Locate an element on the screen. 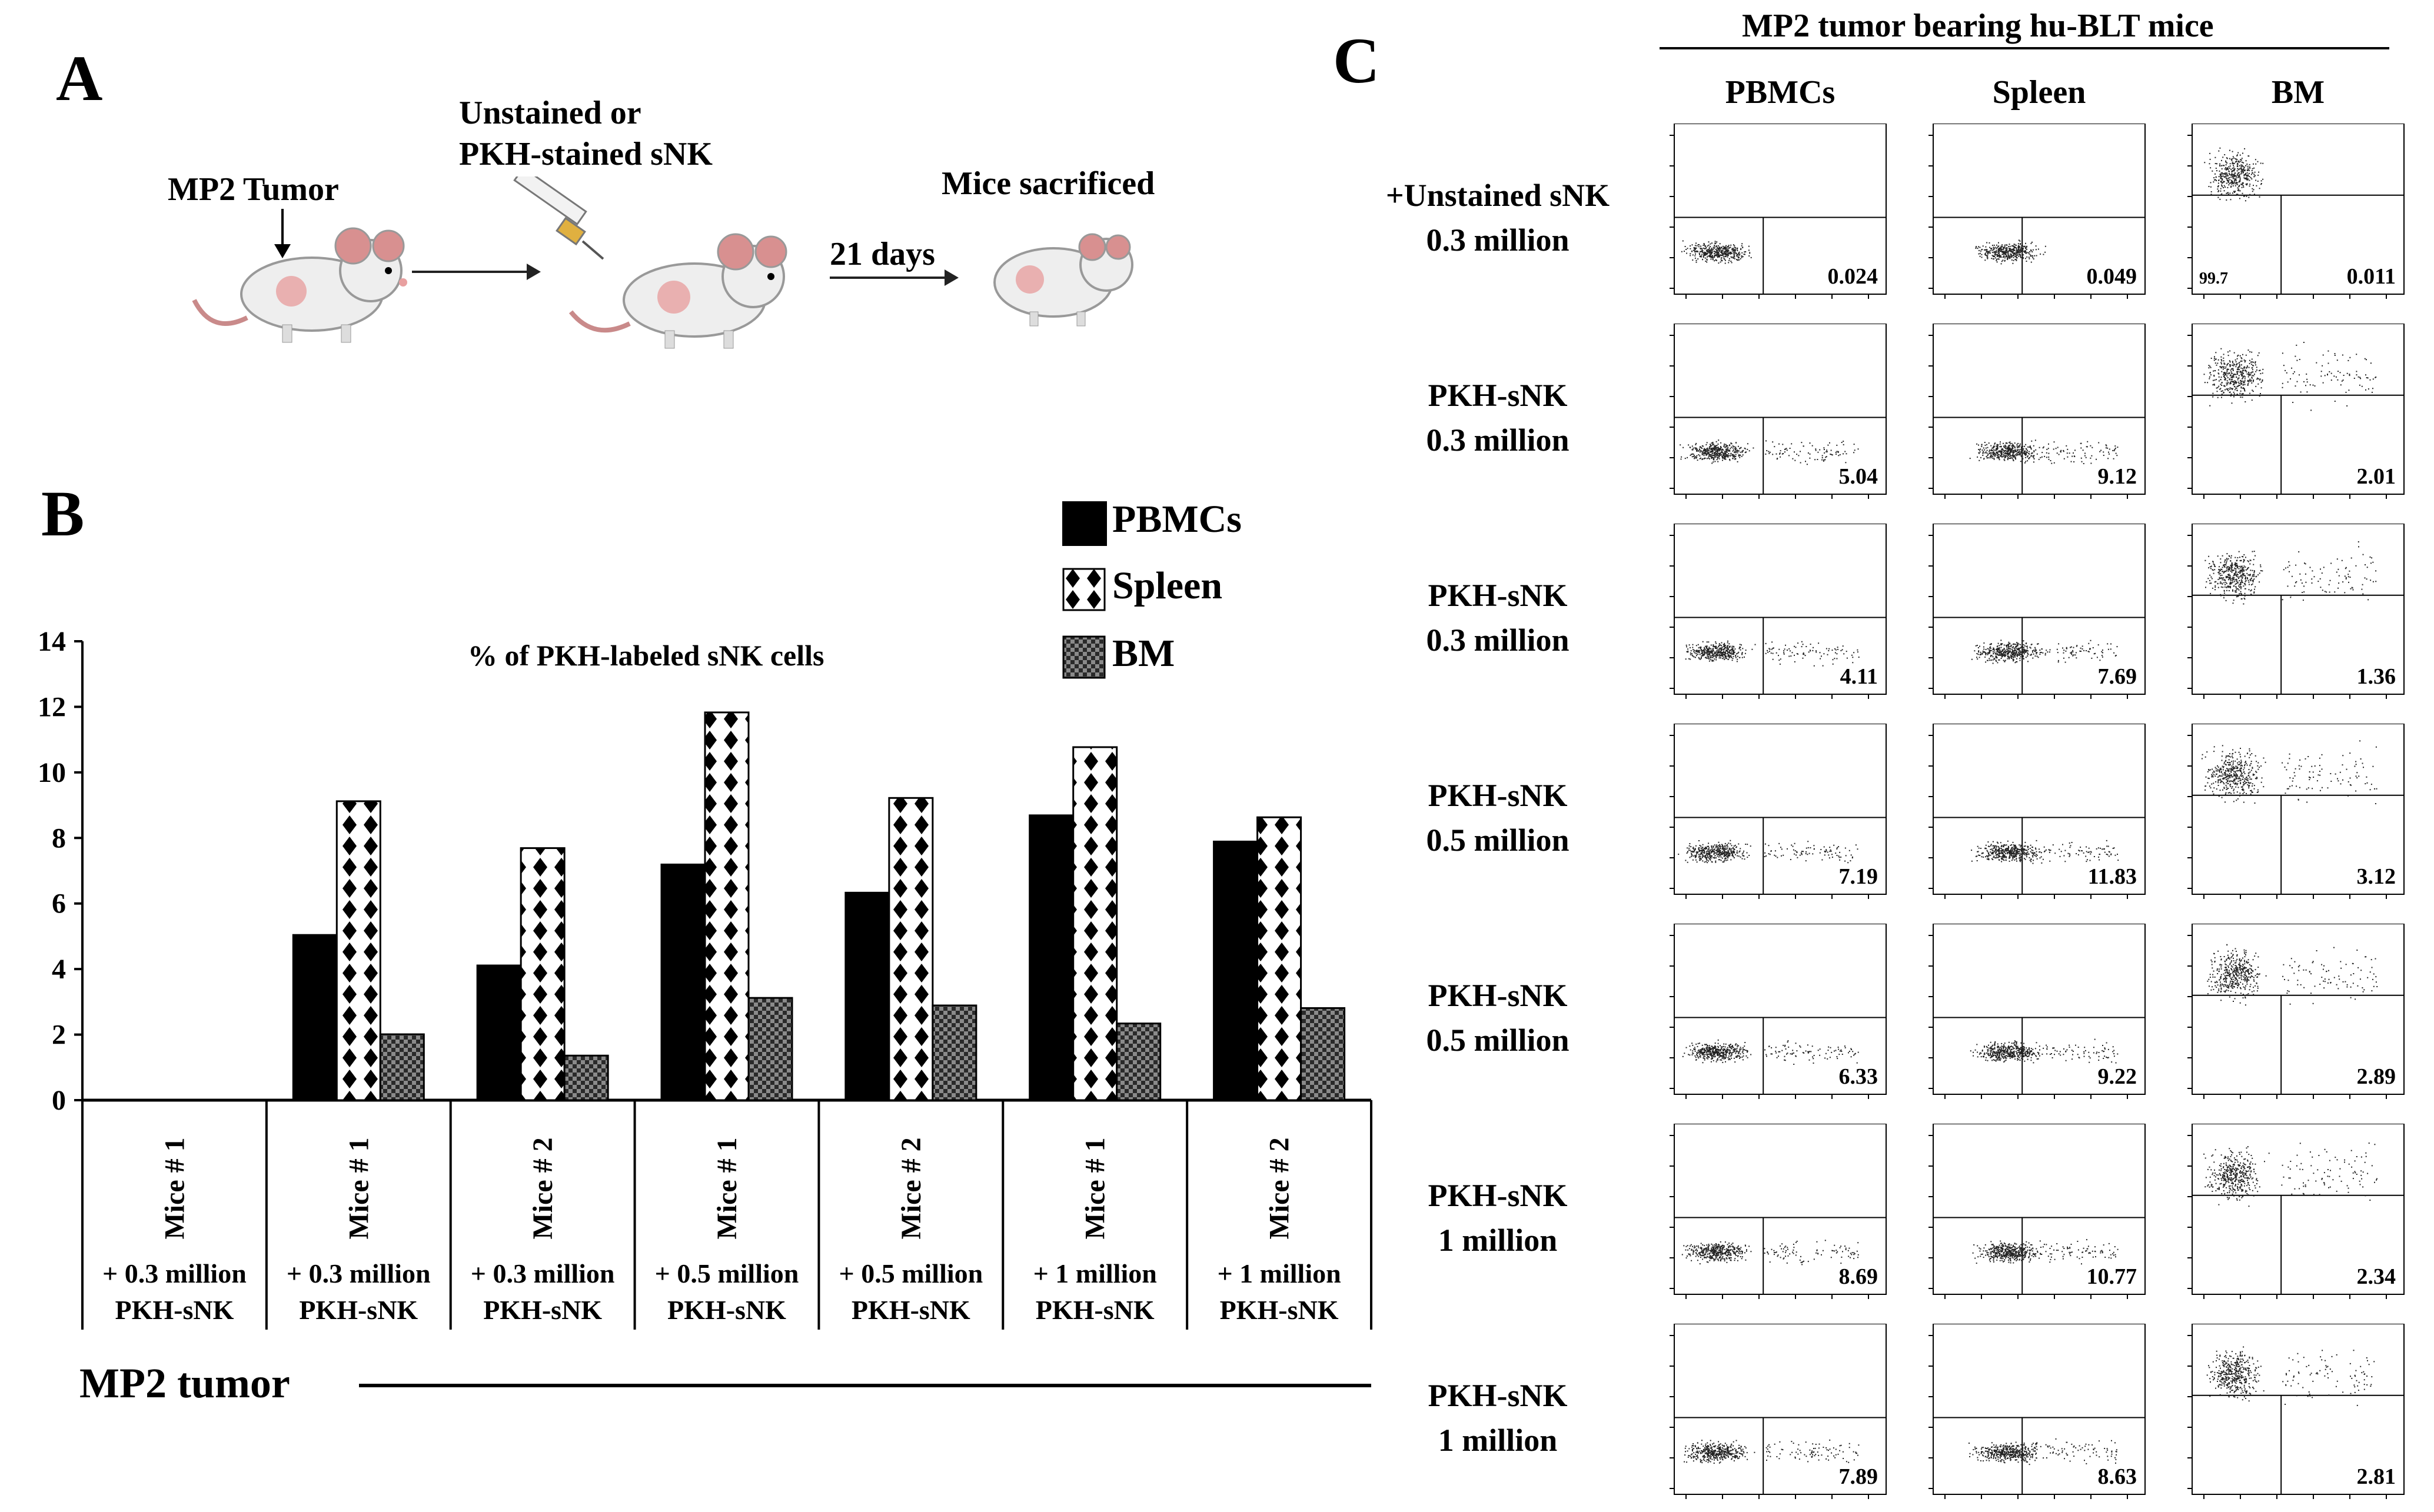 The height and width of the screenshot is (1512, 2434). gate-percentage: 2.01 is located at coordinates (2376, 476).